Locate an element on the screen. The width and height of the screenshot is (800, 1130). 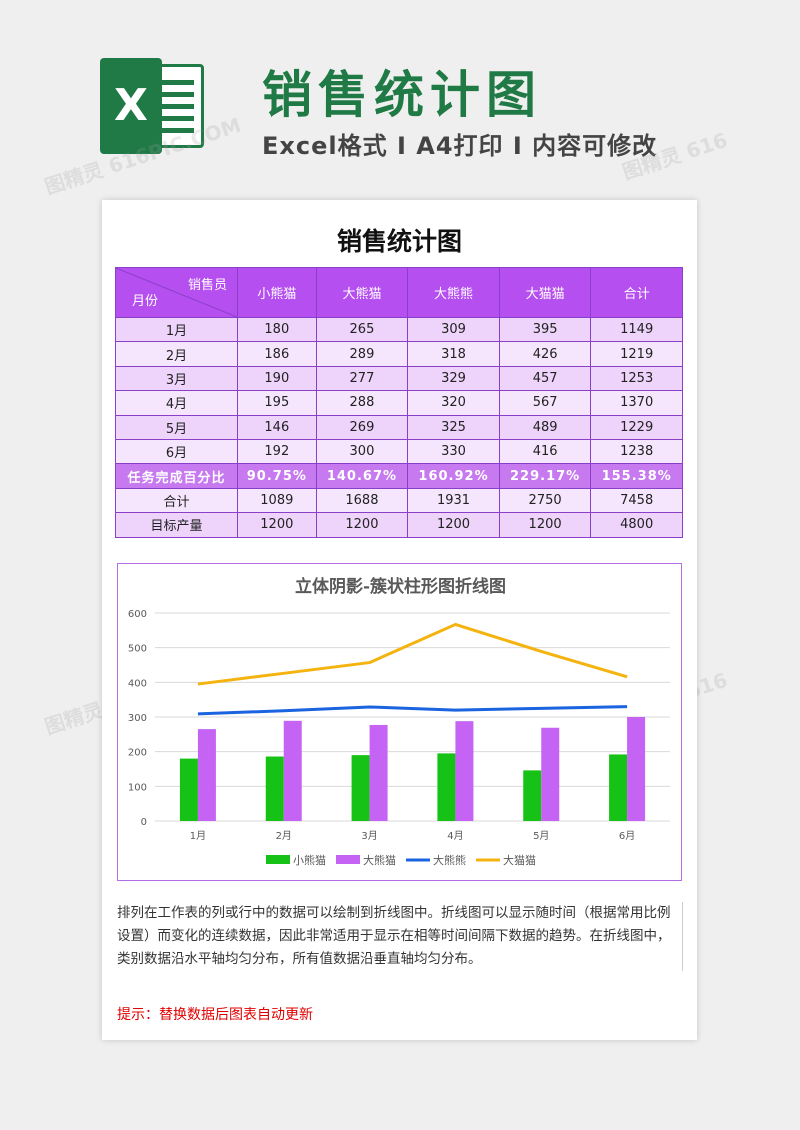
table-cell: 1149 is located at coordinates (636, 329).